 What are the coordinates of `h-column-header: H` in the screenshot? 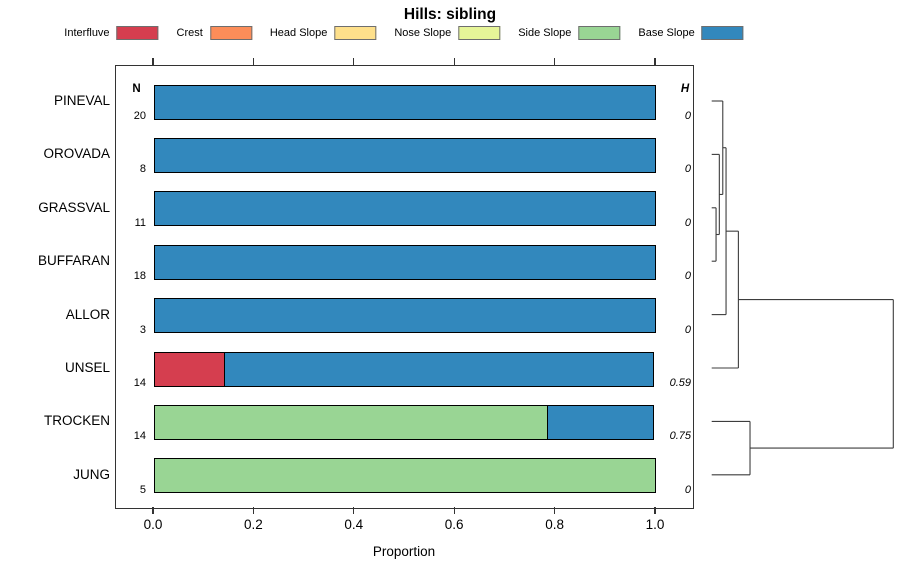 It's located at (685, 89).